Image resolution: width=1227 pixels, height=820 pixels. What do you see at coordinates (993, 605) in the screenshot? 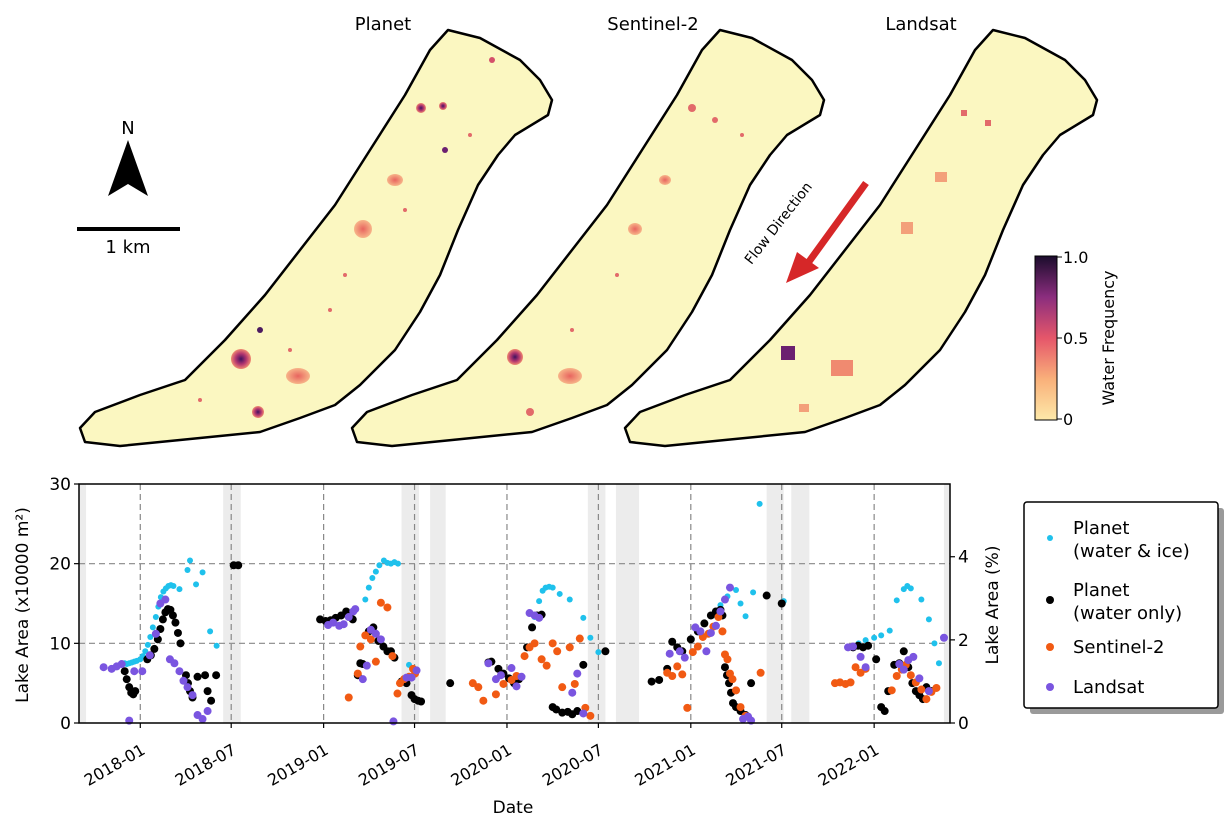
I see `y2-axis-label: Lake Area (%)` at bounding box center [993, 605].